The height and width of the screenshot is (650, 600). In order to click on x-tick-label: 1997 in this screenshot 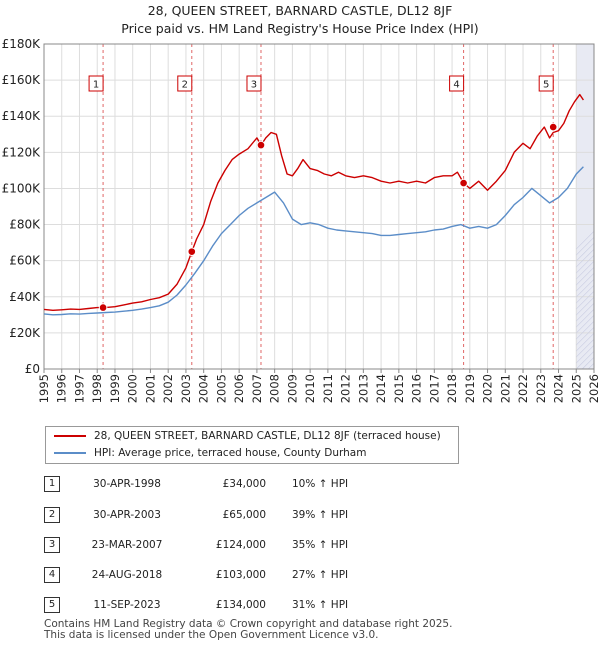, I will do `click(79, 388)`.